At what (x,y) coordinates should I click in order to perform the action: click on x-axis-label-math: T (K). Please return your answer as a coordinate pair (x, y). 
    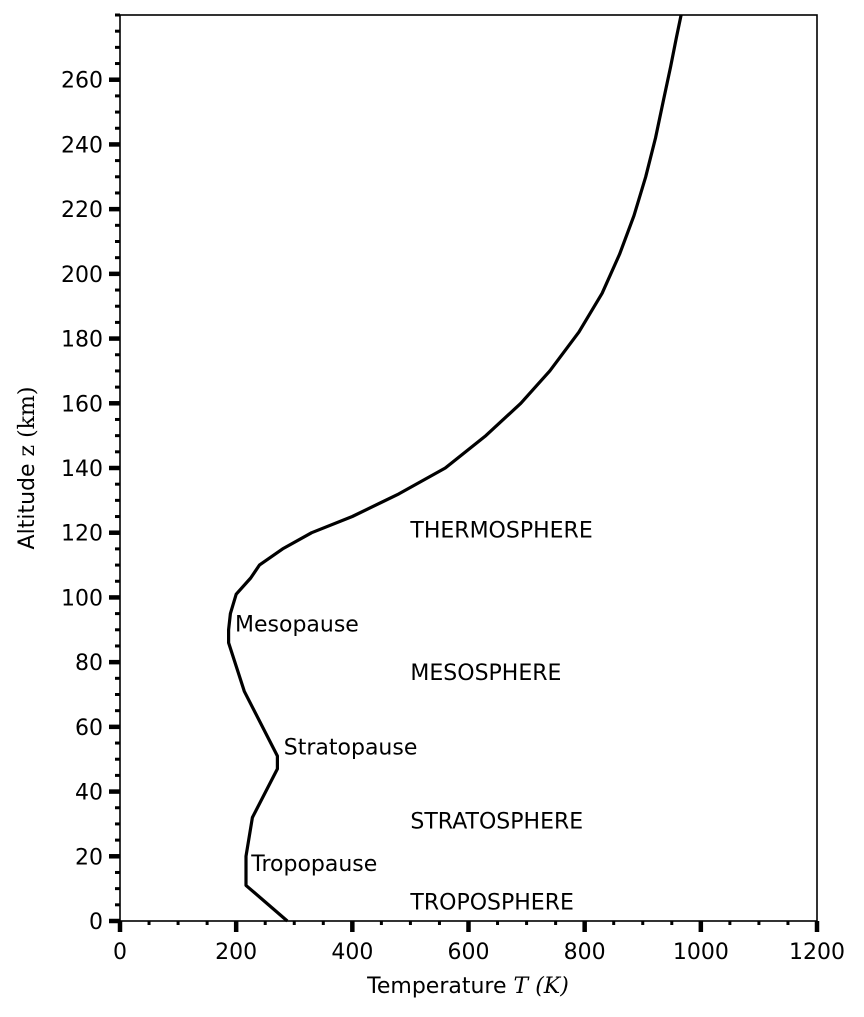
    Looking at the image, I should click on (541, 986).